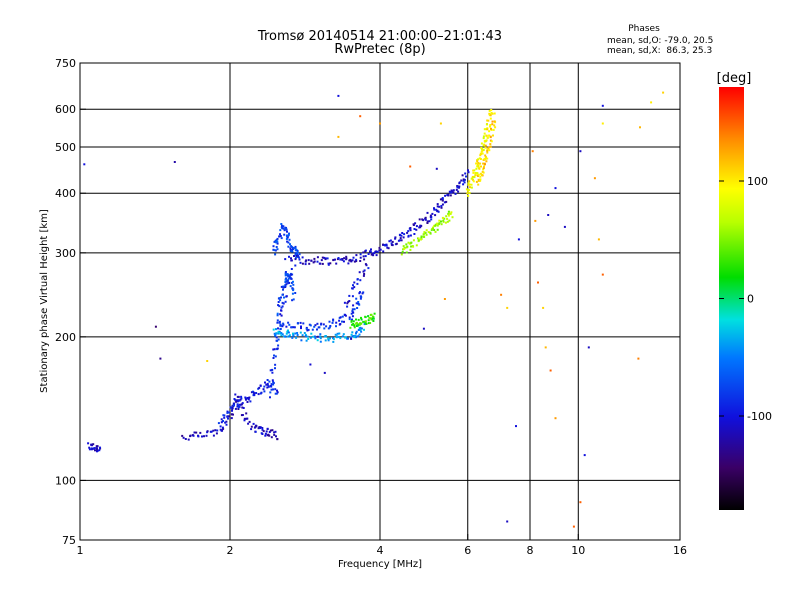 The height and width of the screenshot is (600, 800). Describe the element at coordinates (382, 545) in the screenshot. I see `x-axis: 1 2 4 6 8 10 16` at that location.